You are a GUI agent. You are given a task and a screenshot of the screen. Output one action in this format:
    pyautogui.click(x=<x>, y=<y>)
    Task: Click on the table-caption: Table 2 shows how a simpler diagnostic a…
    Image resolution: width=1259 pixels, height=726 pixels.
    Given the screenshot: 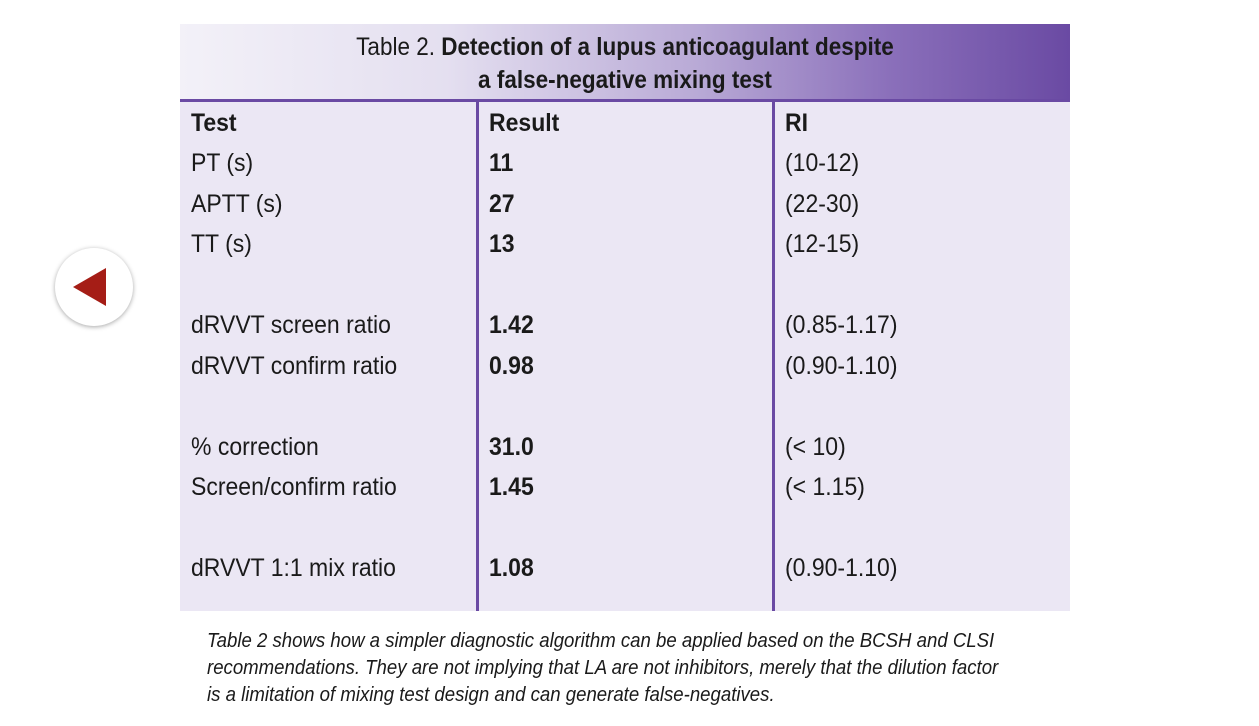 What is the action you would take?
    pyautogui.click(x=611, y=668)
    